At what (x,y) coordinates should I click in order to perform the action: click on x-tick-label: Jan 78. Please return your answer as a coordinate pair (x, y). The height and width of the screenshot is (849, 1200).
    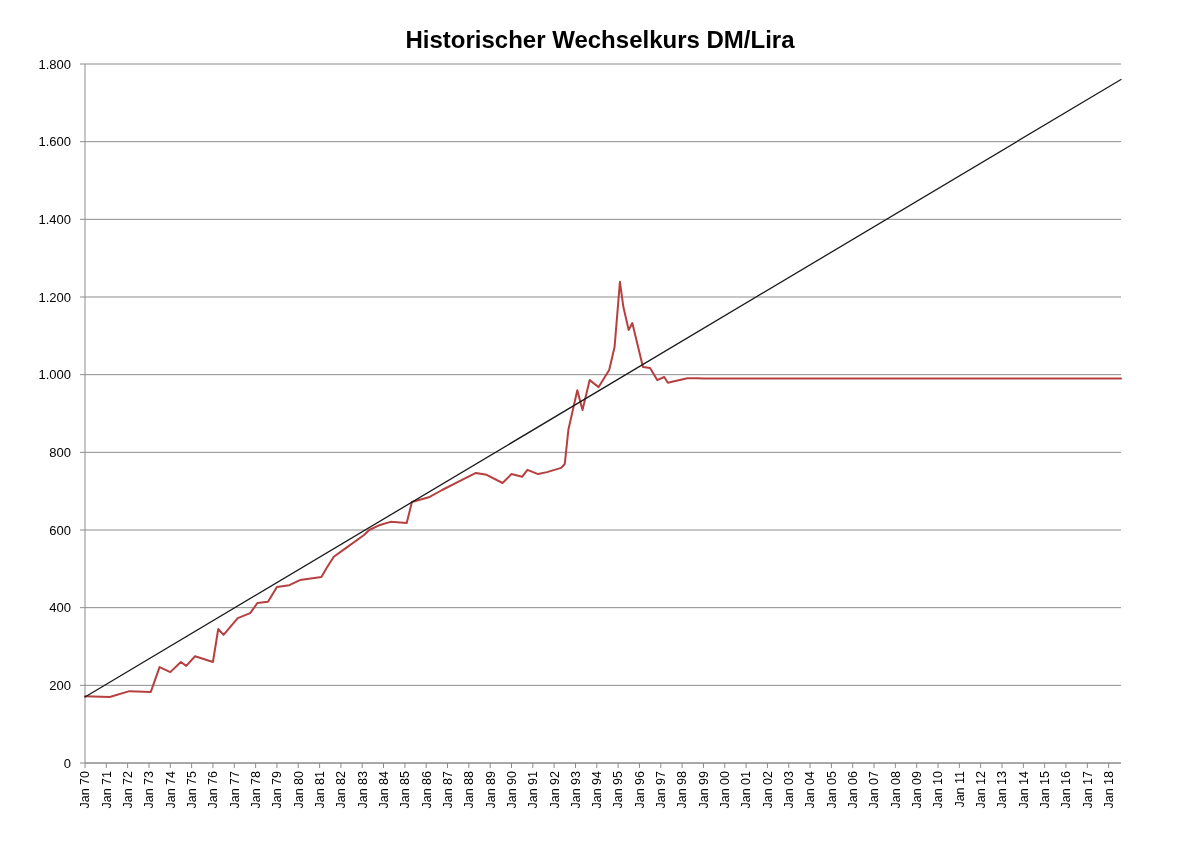
    Looking at the image, I should click on (255, 789).